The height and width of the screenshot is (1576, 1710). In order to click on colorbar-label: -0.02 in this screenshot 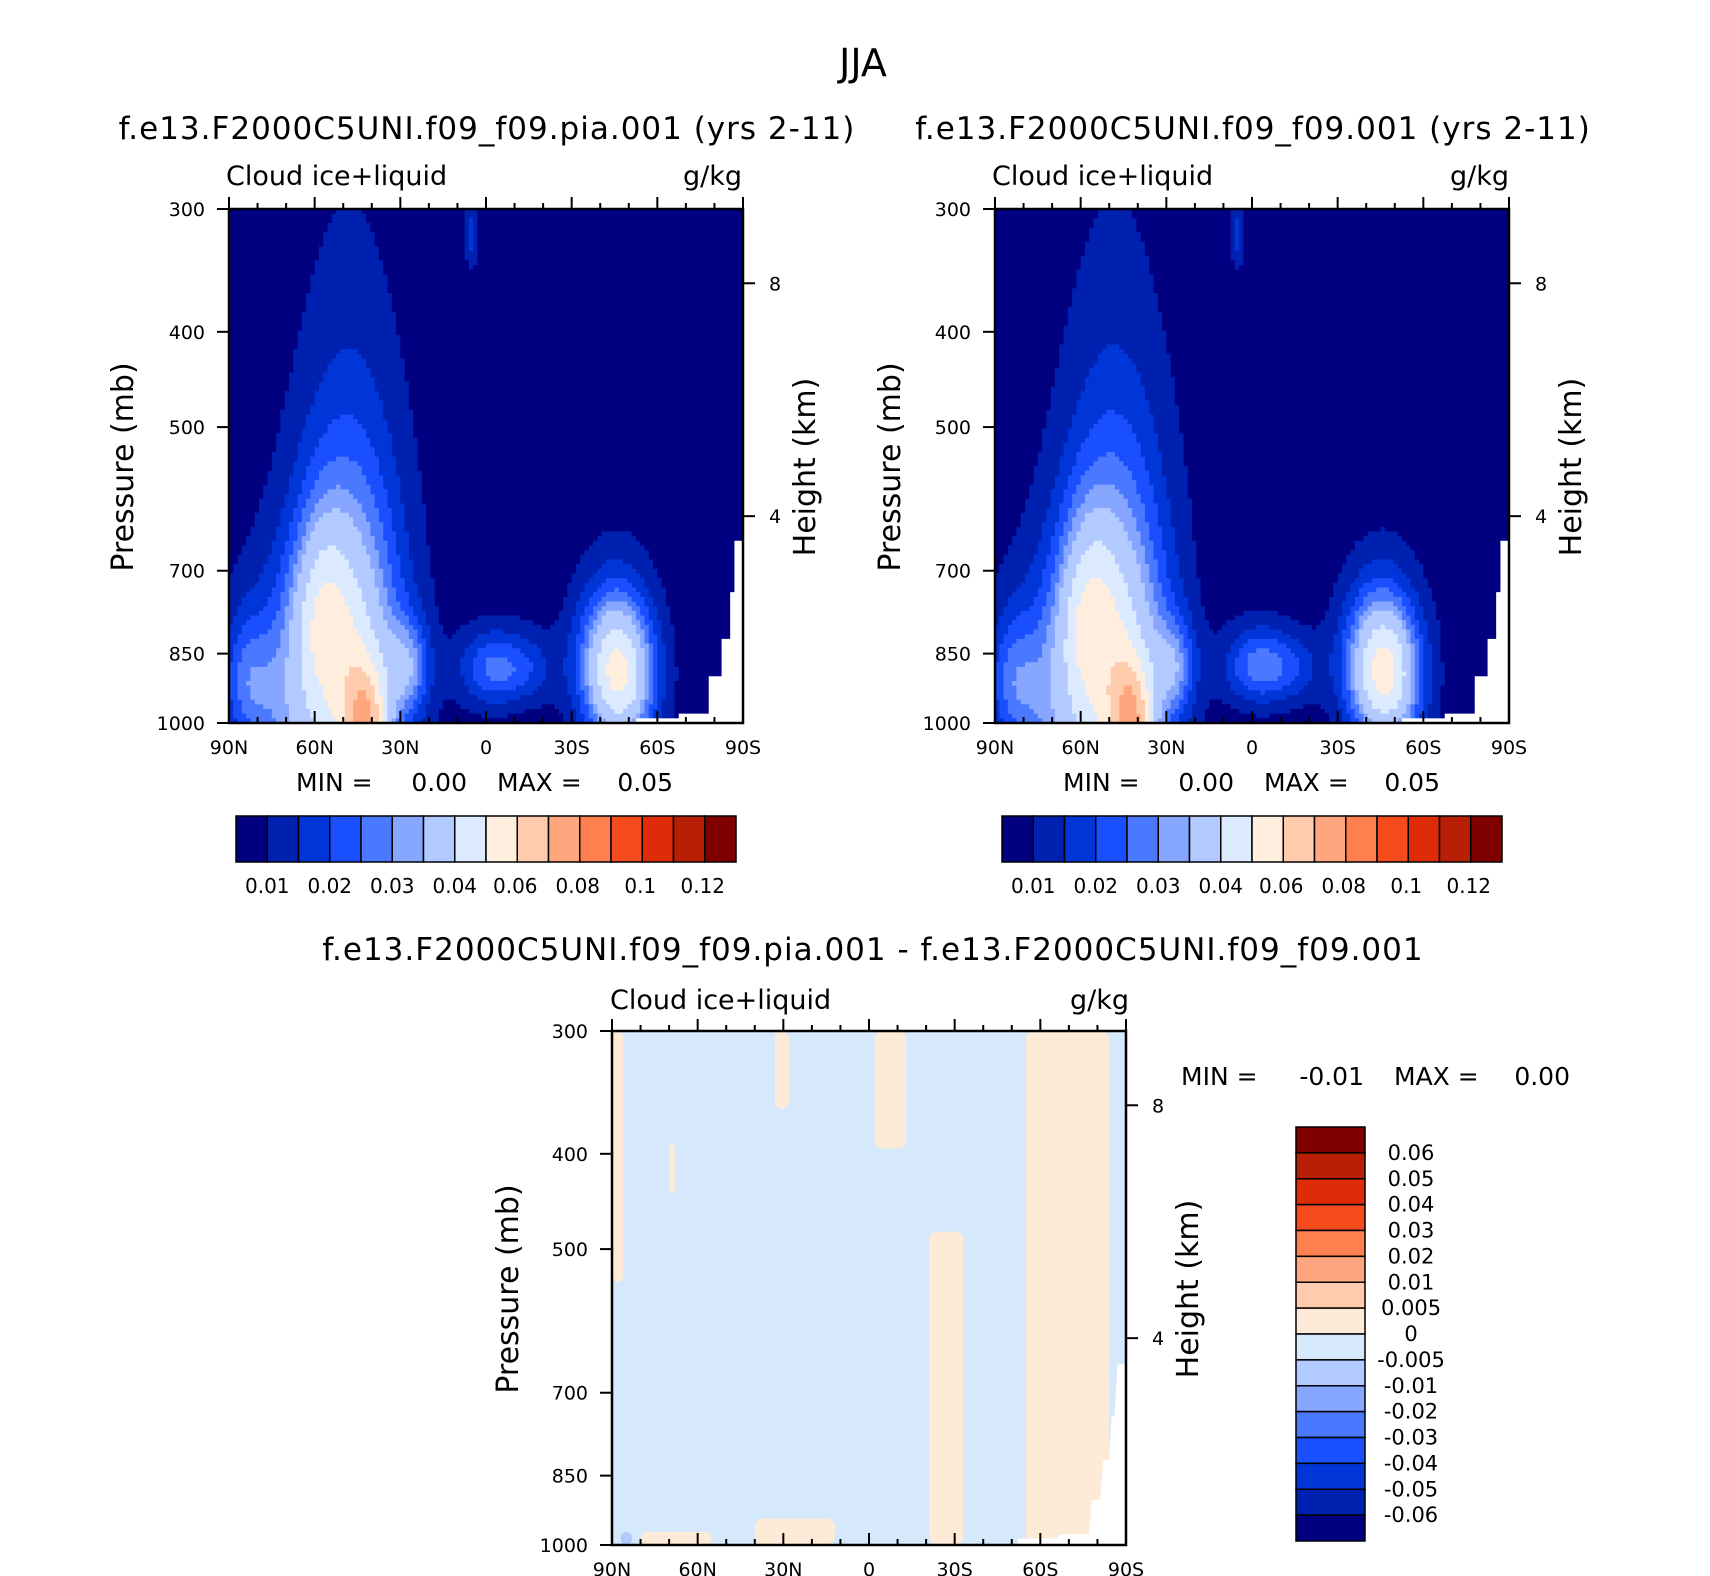, I will do `click(1411, 1412)`.